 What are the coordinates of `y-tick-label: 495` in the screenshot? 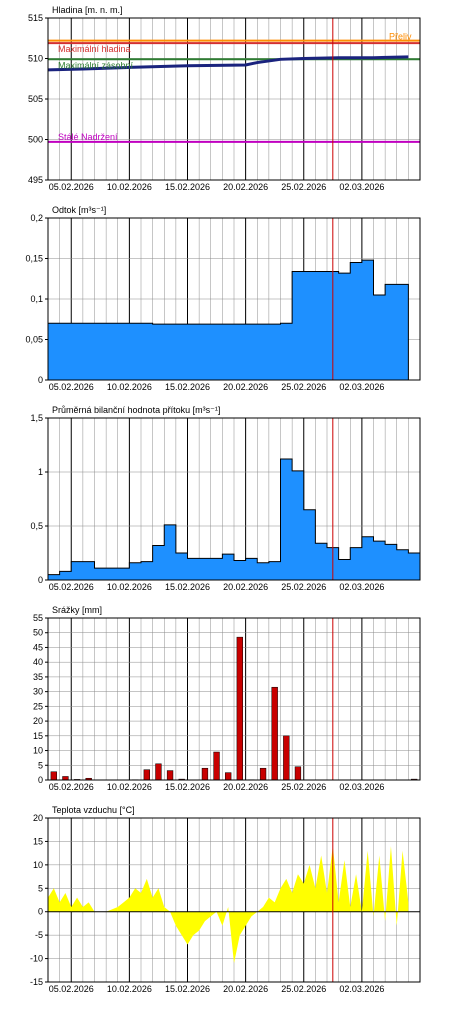 It's located at (35, 180).